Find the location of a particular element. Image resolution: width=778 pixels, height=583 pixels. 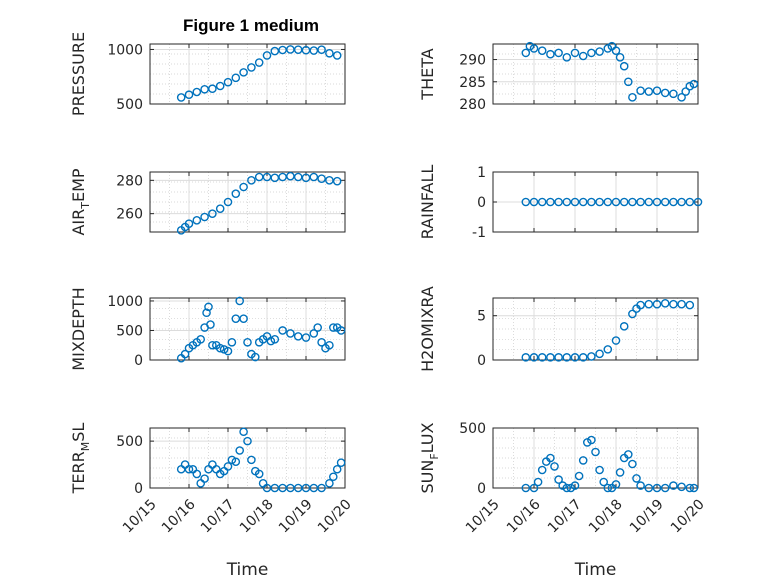

y-axis-label: THETA is located at coordinates (427, 74).